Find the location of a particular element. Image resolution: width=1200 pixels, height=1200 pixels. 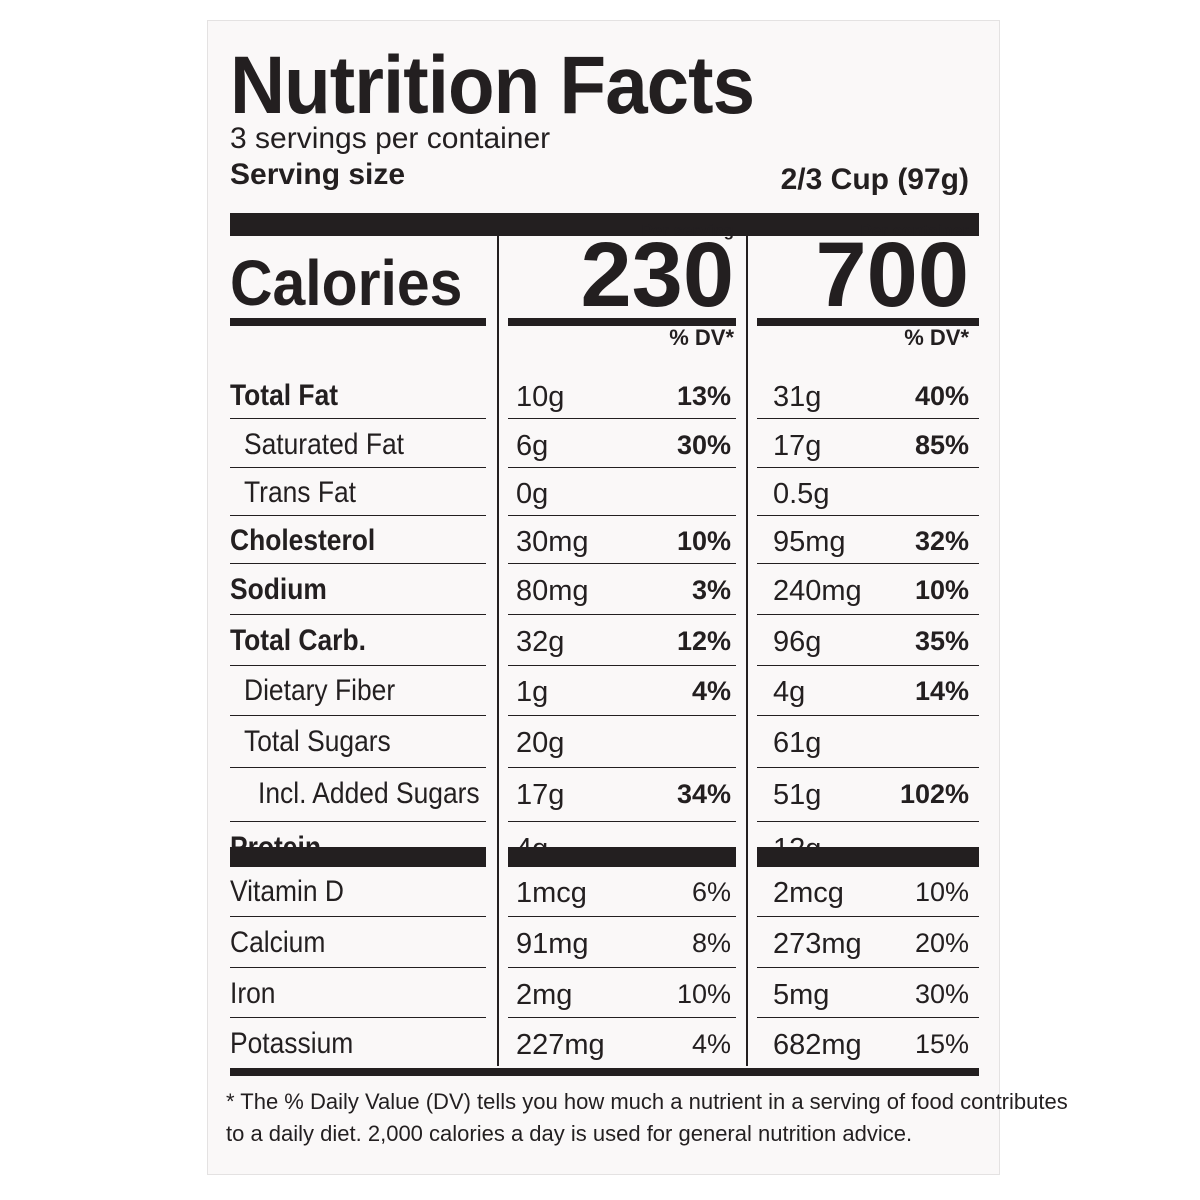

serving-amount: 20g is located at coordinates (540, 743).